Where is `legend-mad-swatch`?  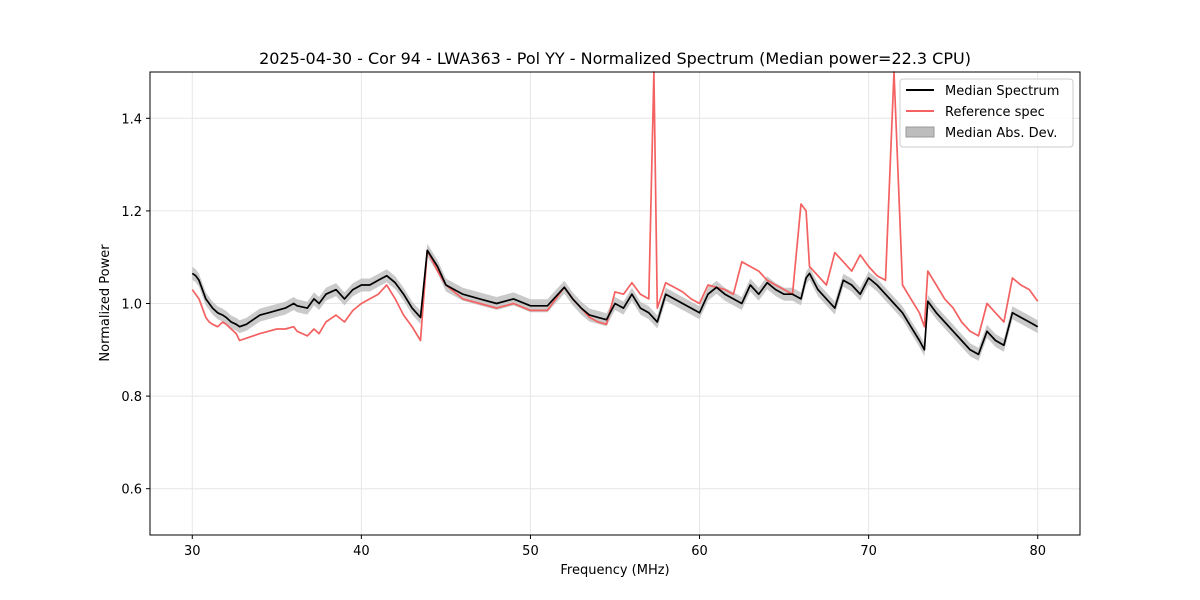
legend-mad-swatch is located at coordinates (920, 132).